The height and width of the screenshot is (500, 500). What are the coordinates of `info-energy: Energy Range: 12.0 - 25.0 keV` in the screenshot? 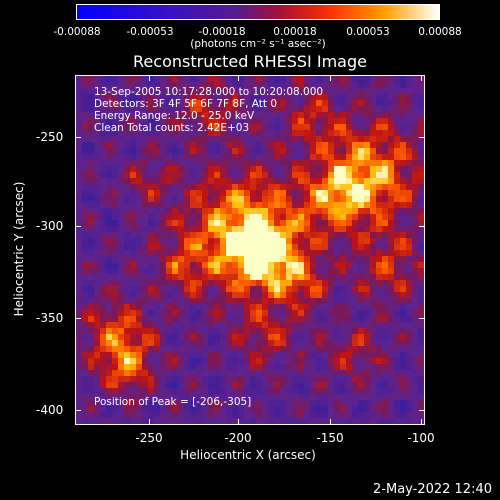 It's located at (174, 116).